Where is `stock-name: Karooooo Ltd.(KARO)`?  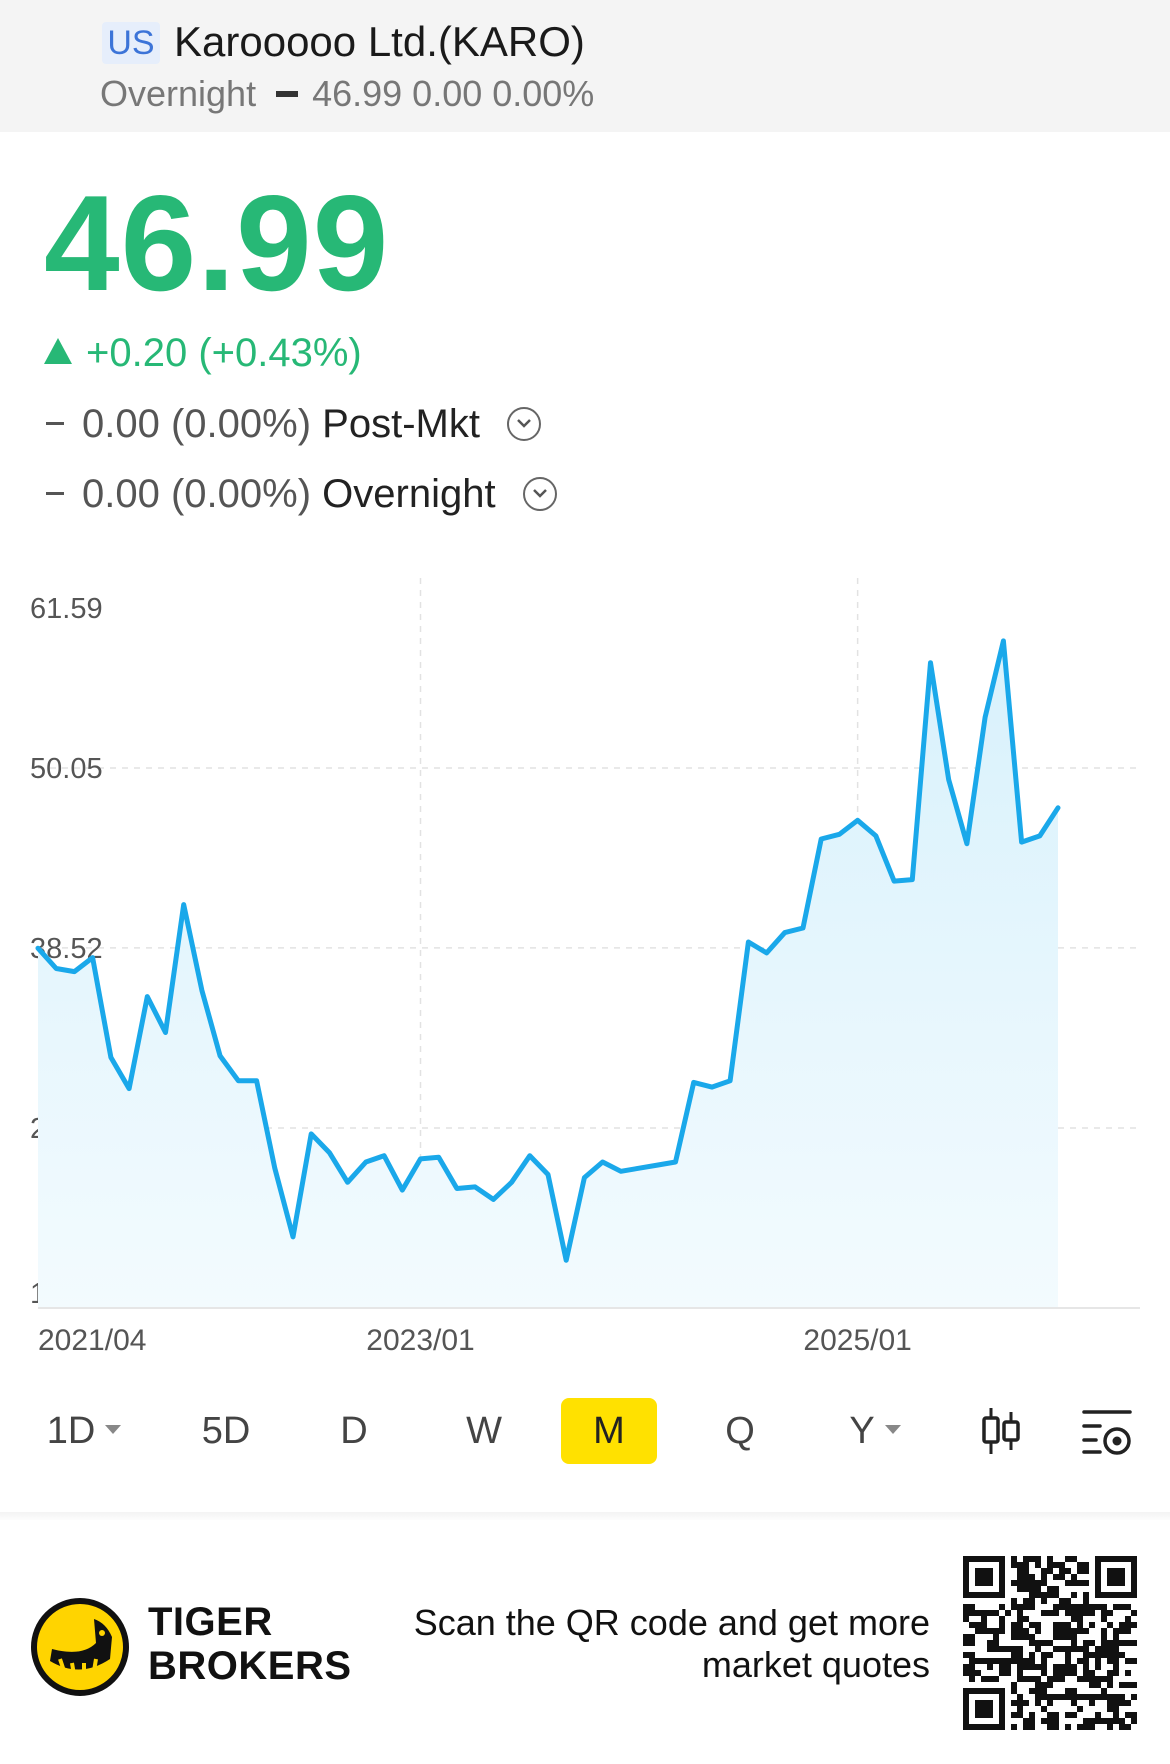
stock-name: Karooooo Ltd.(KARO) is located at coordinates (379, 41).